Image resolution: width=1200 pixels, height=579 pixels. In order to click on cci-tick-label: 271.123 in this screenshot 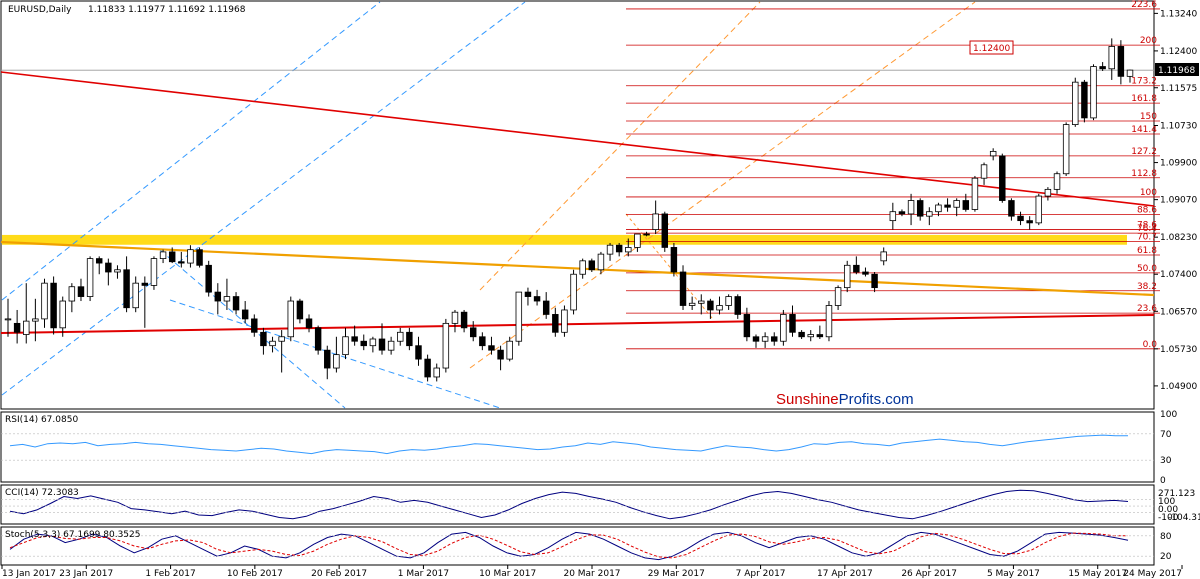, I will do `click(1176, 494)`.